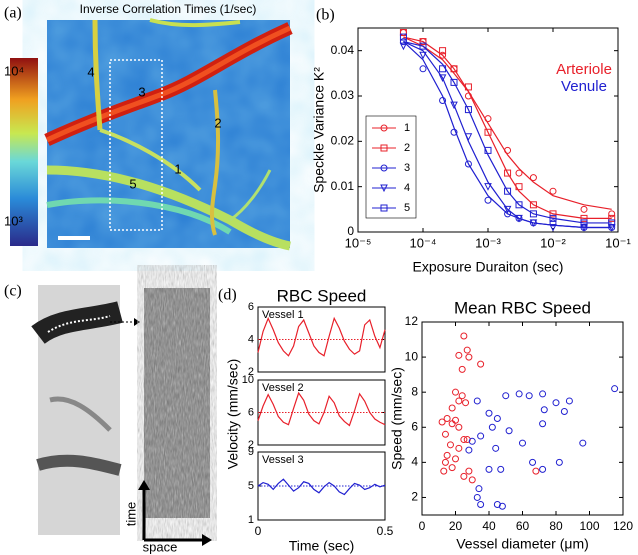 This screenshot has width=638, height=555. Describe the element at coordinates (553, 242) in the screenshot. I see `x-tick-label: 10⁻²` at that location.